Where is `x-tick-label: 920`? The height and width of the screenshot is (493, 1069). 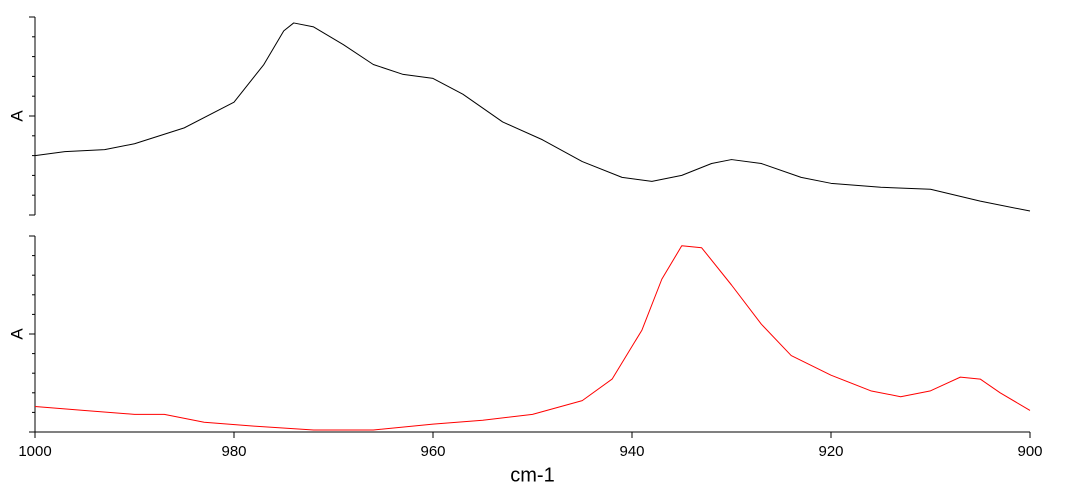 x-tick-label: 920 is located at coordinates (830, 451).